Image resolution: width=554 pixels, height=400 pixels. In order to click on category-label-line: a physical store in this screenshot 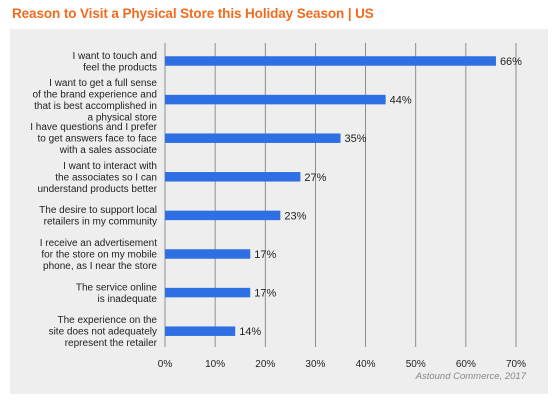, I will do `click(123, 117)`.